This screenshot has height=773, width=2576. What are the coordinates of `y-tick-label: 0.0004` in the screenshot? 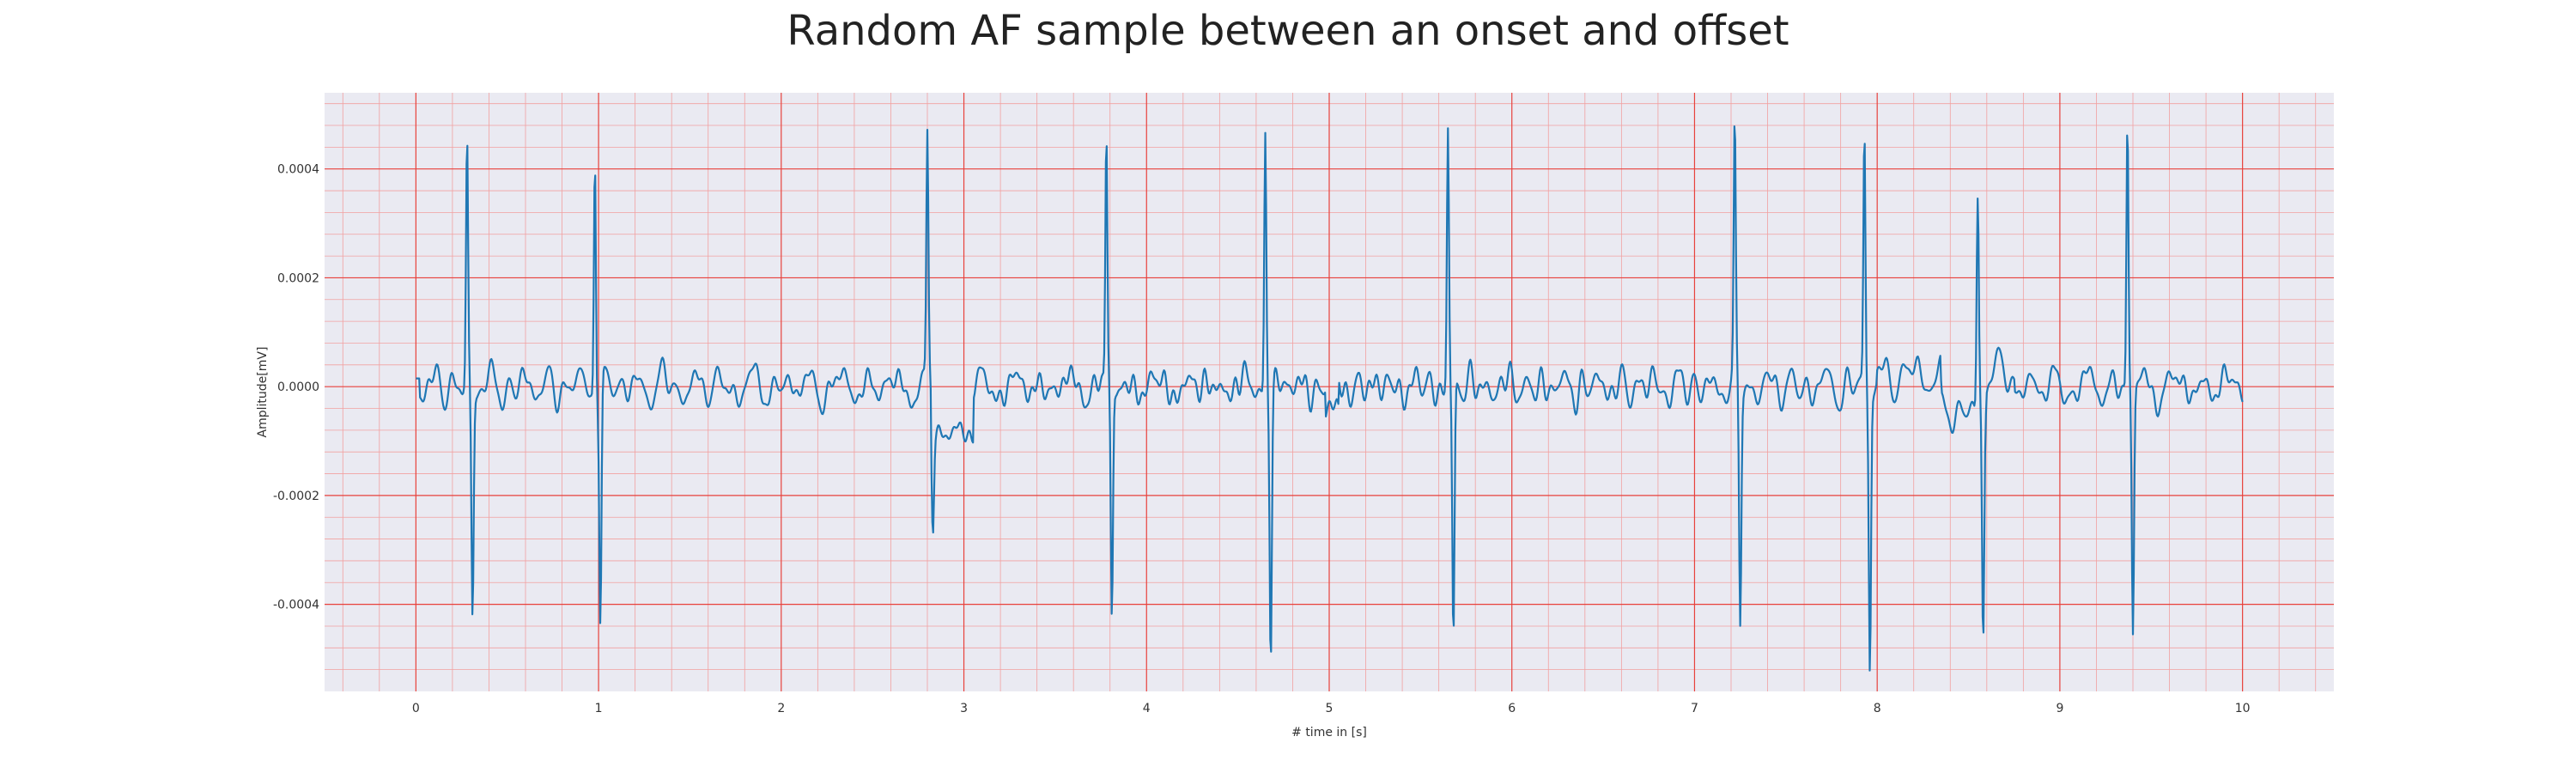 It's located at (298, 170).